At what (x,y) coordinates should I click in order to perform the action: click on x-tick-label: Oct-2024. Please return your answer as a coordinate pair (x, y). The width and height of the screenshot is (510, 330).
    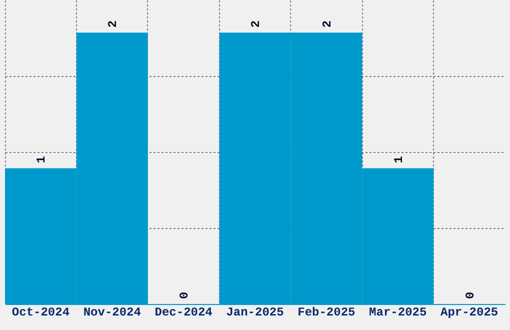
    Looking at the image, I should click on (41, 313).